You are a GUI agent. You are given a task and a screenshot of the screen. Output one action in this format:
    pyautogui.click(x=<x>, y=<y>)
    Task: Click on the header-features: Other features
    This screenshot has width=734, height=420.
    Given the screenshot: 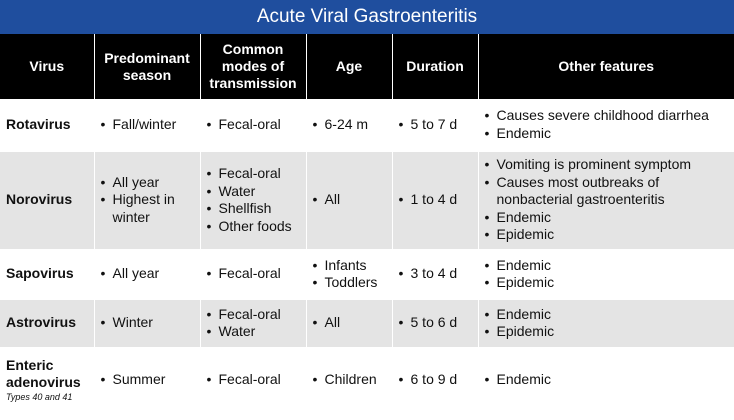 What is the action you would take?
    pyautogui.click(x=605, y=66)
    